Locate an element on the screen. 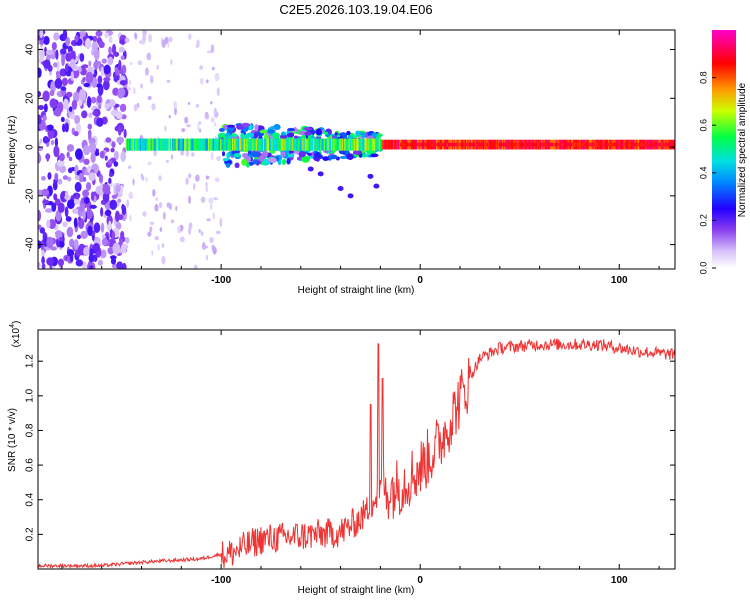  y-tick-label: 0 is located at coordinates (30, 147).